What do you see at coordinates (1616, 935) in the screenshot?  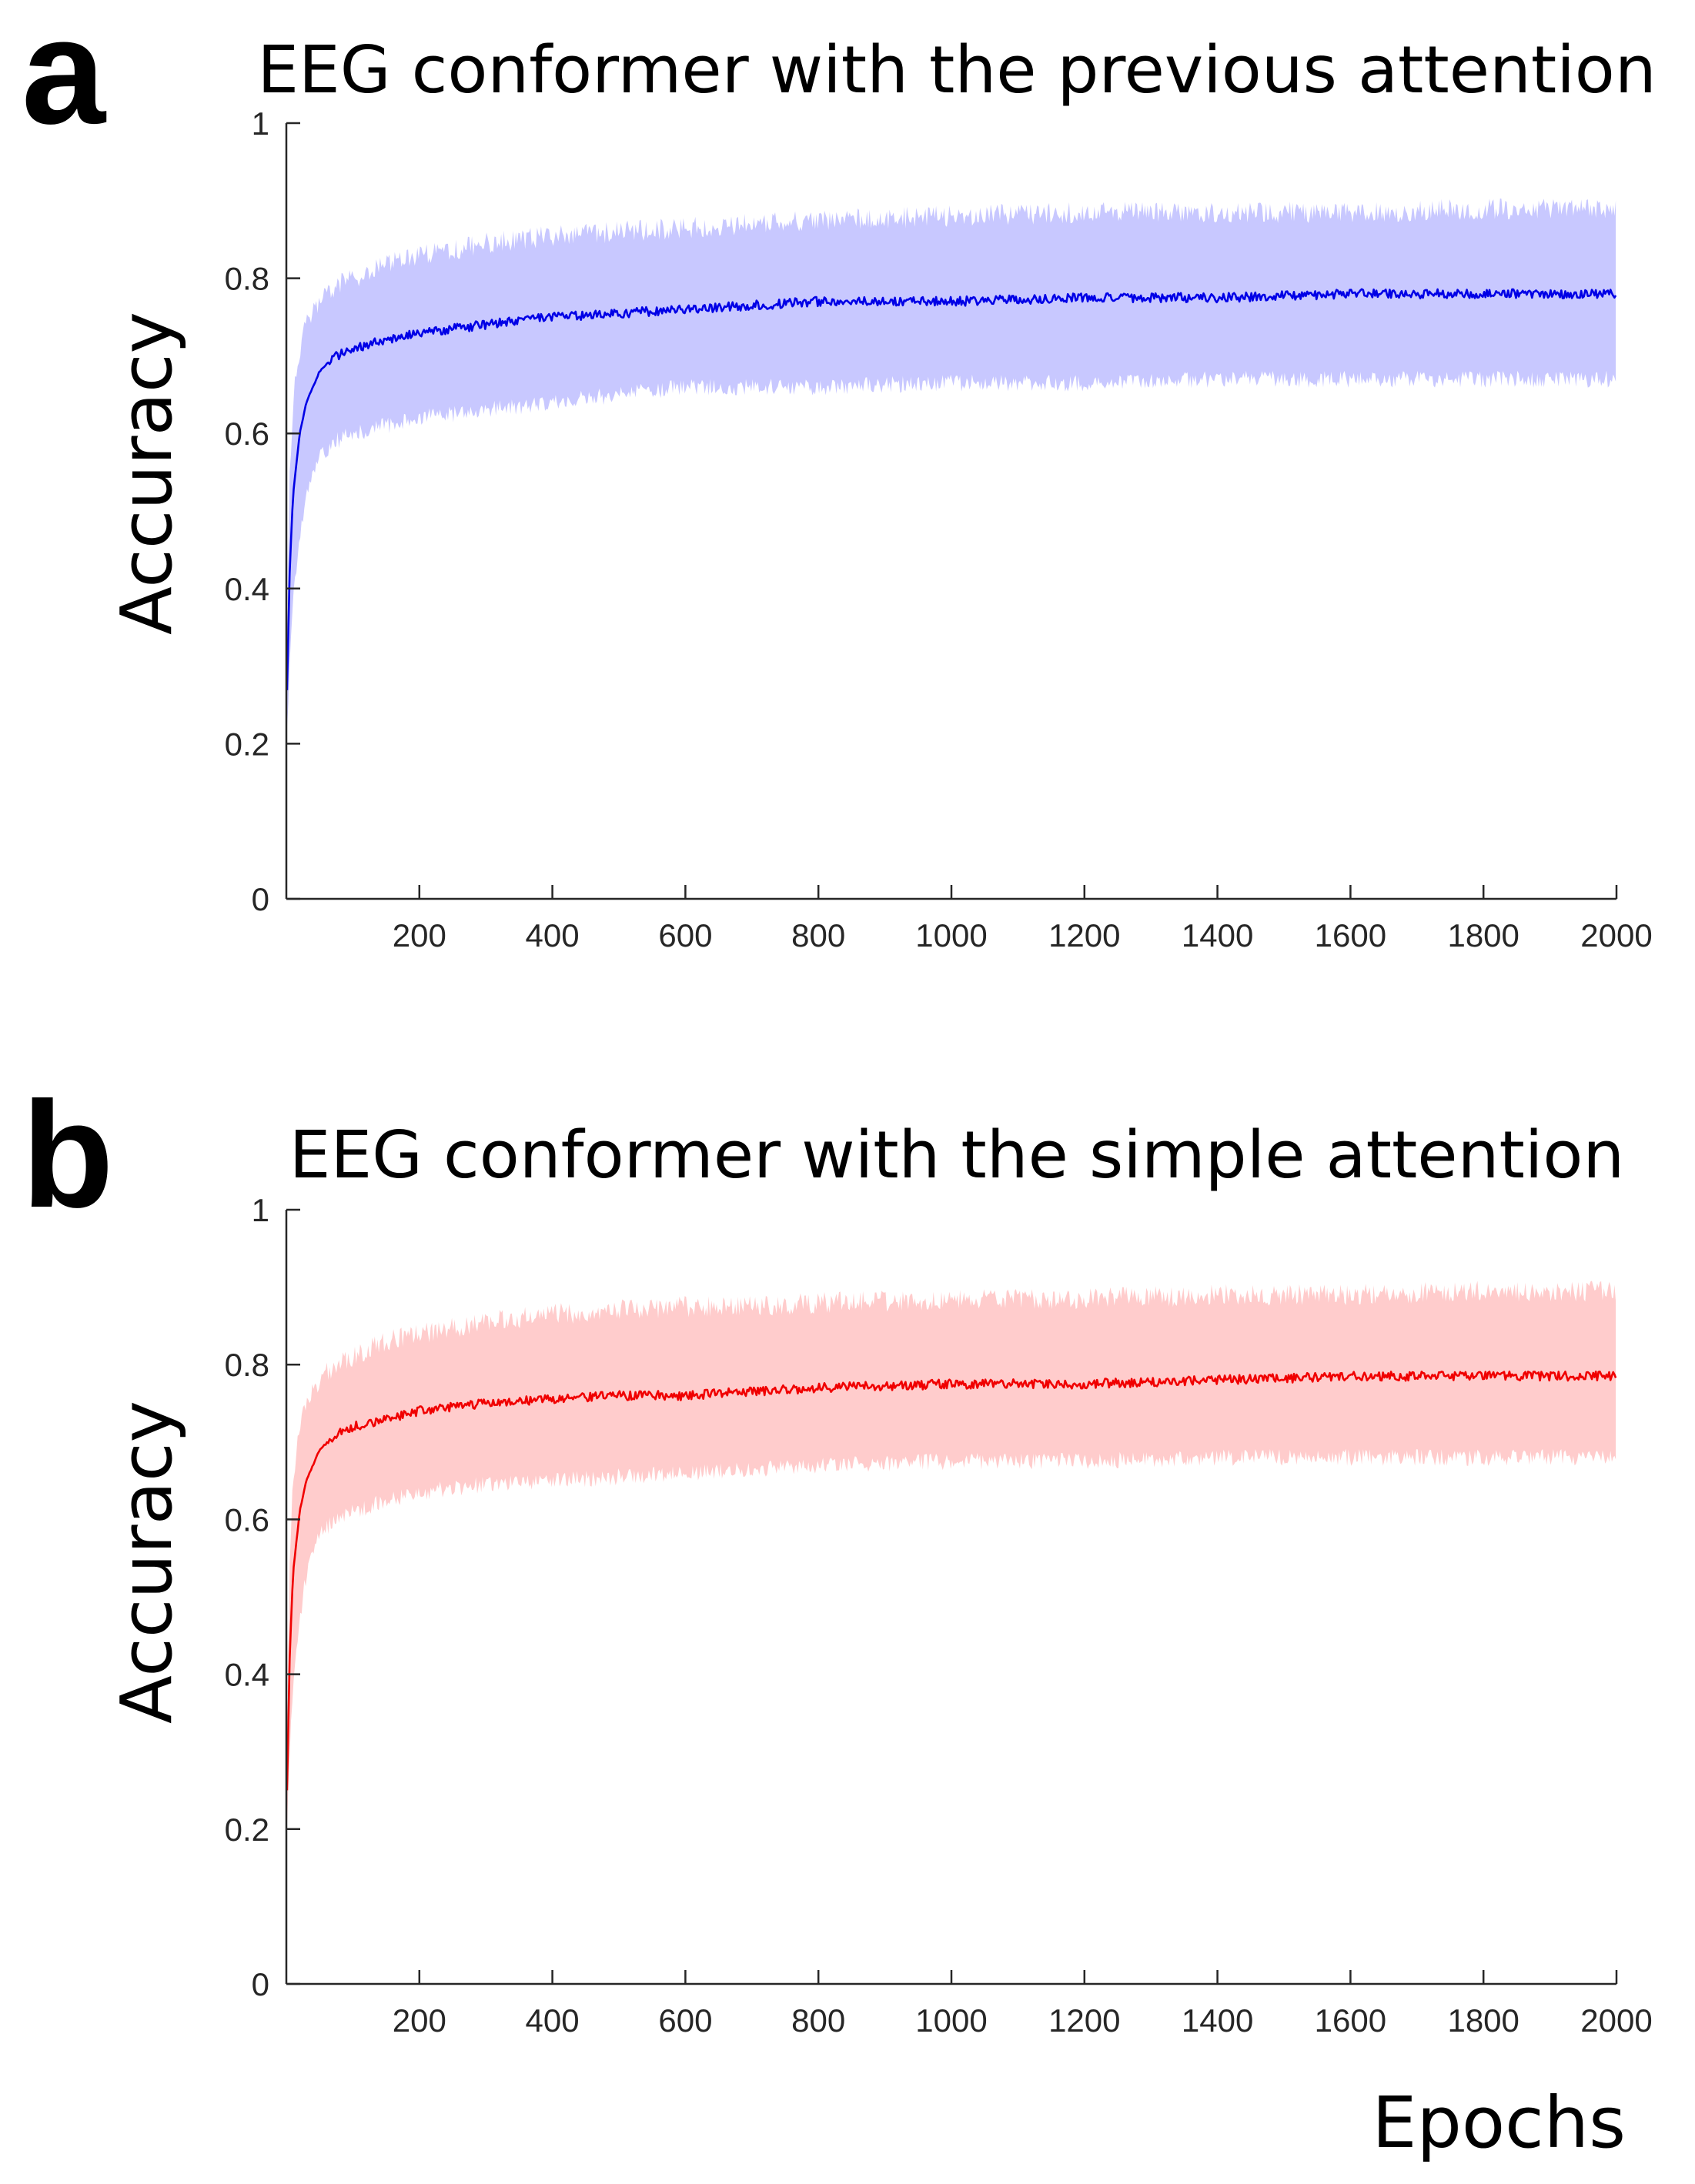 I see `x-tick-label-a: 2000` at bounding box center [1616, 935].